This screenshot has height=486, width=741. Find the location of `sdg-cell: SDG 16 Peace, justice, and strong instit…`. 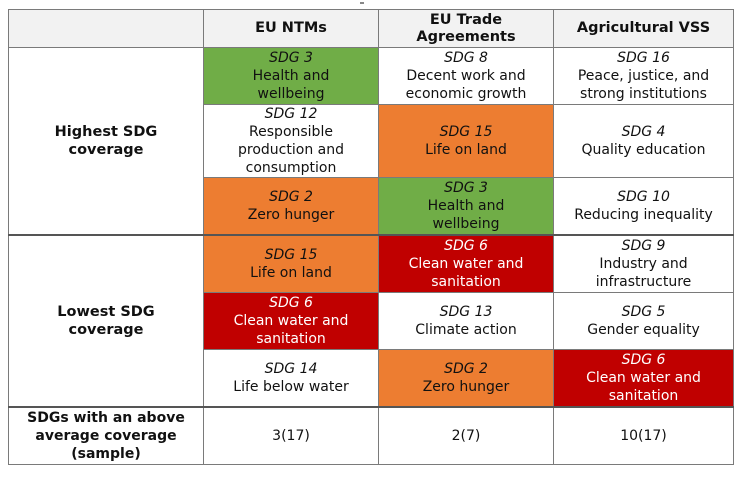

sdg-cell: SDG 16 Peace, justice, and strong instit… is located at coordinates (643, 76).